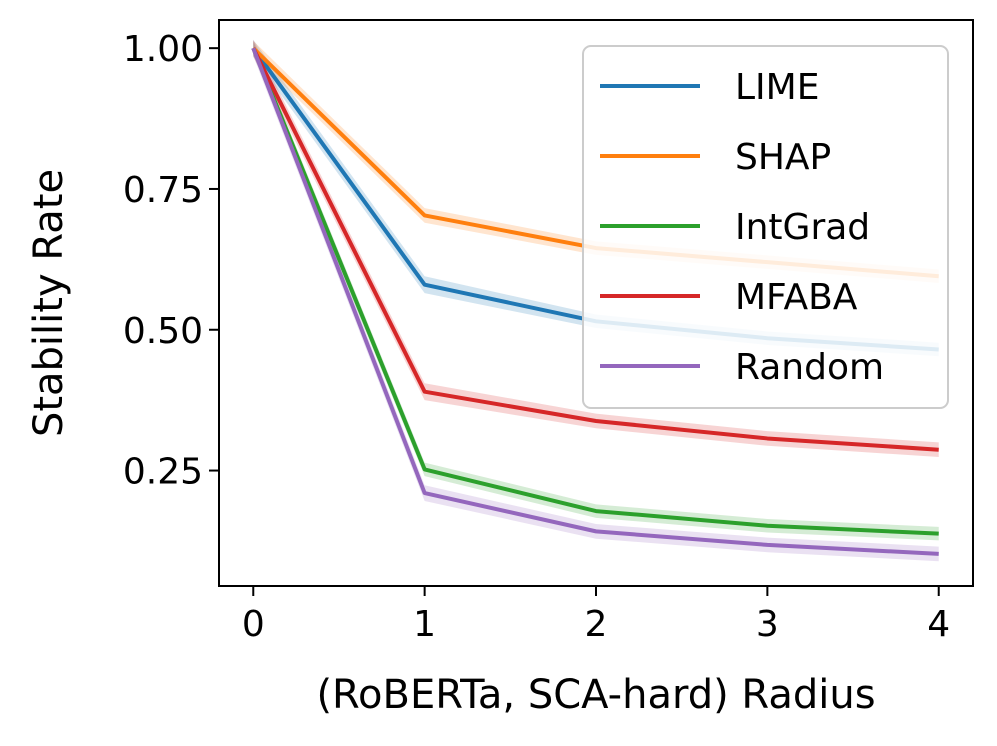  I want to click on x-tick-label: 4, so click(938, 624).